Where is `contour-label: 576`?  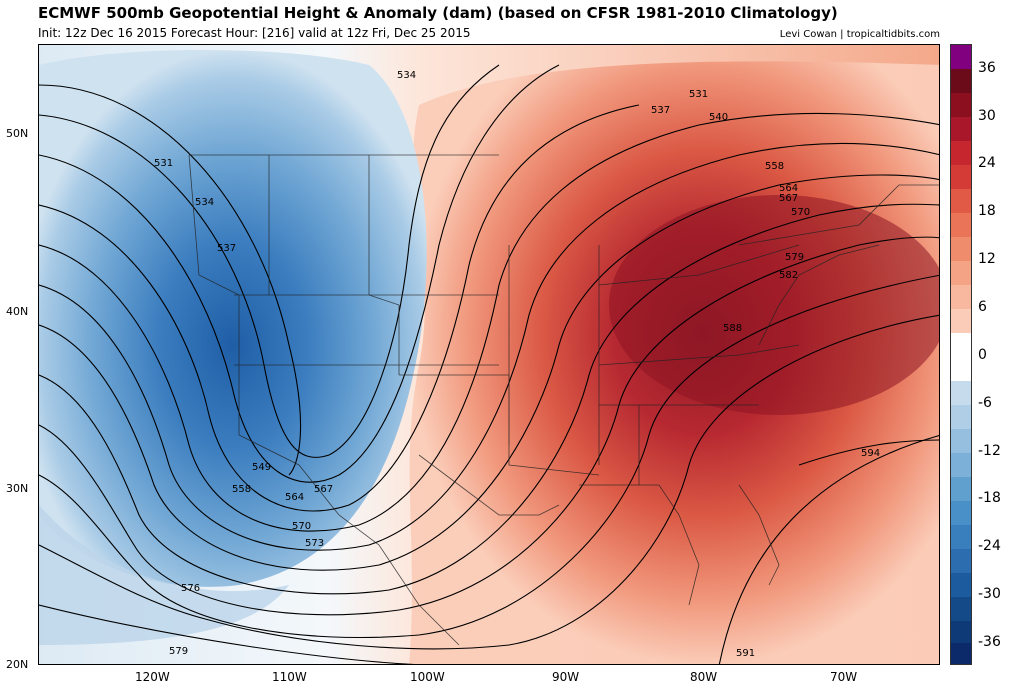
contour-label: 576 is located at coordinates (190, 588).